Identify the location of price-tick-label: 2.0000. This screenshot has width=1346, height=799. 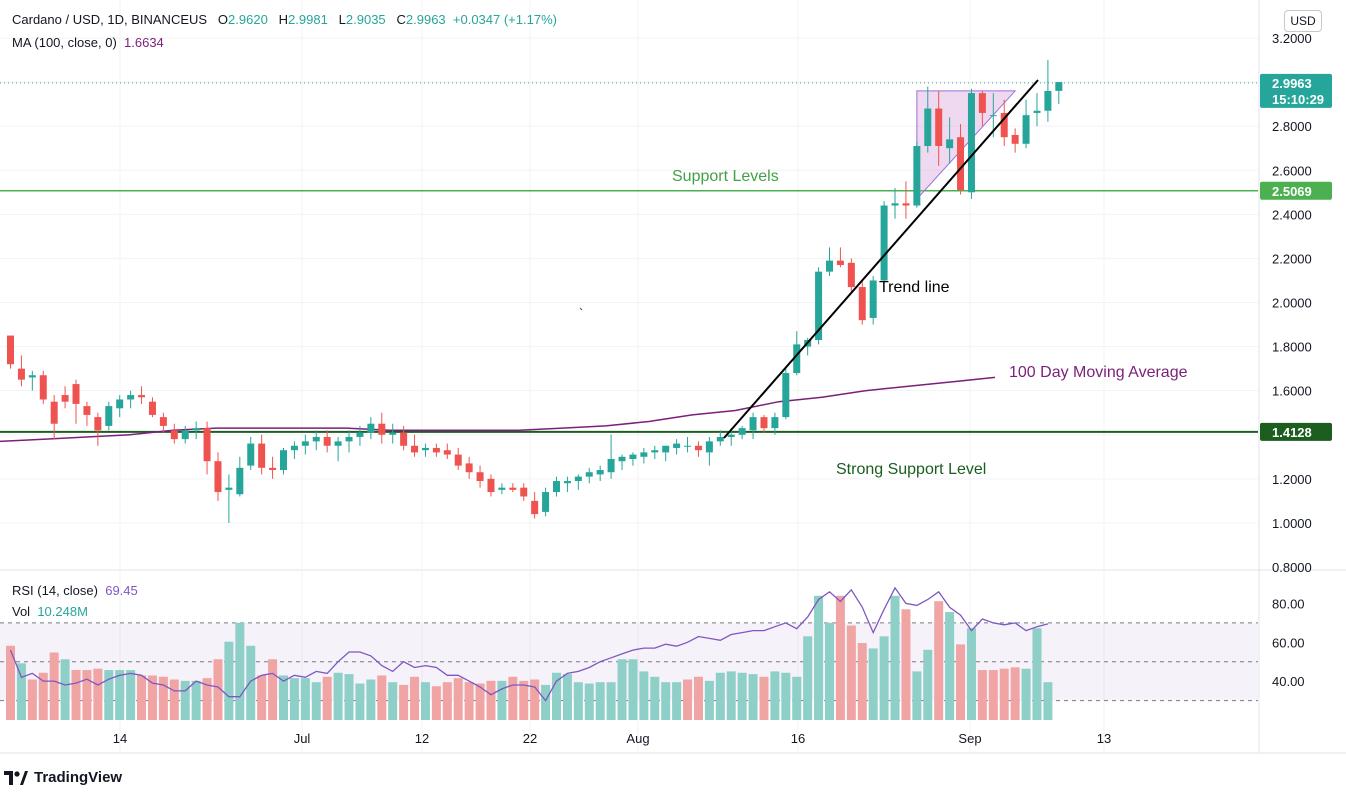
(1292, 303).